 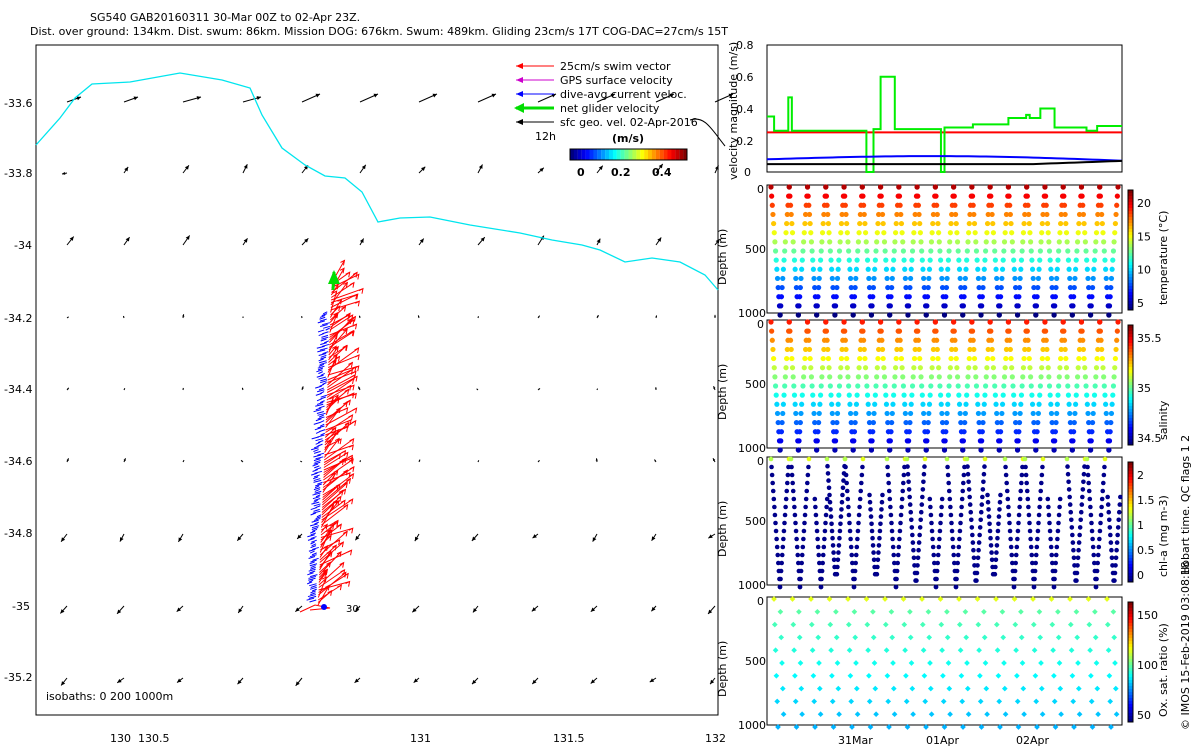 What do you see at coordinates (1130, 482) in the screenshot?
I see `chla-cbar-cell` at bounding box center [1130, 482].